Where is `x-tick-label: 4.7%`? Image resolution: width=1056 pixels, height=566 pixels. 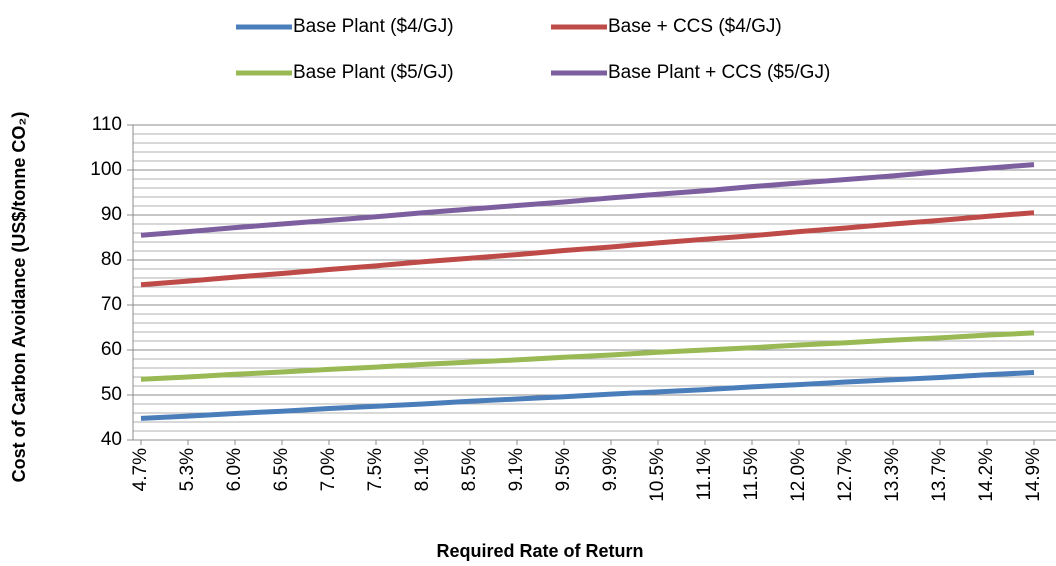 x-tick-label: 4.7% is located at coordinates (140, 469).